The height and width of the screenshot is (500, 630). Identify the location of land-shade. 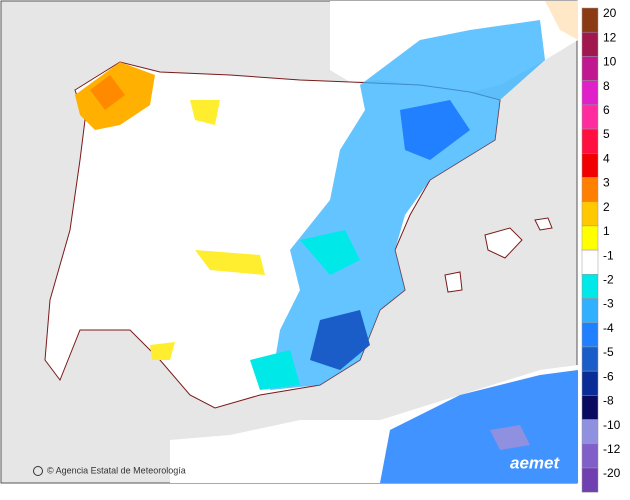
(561, 20).